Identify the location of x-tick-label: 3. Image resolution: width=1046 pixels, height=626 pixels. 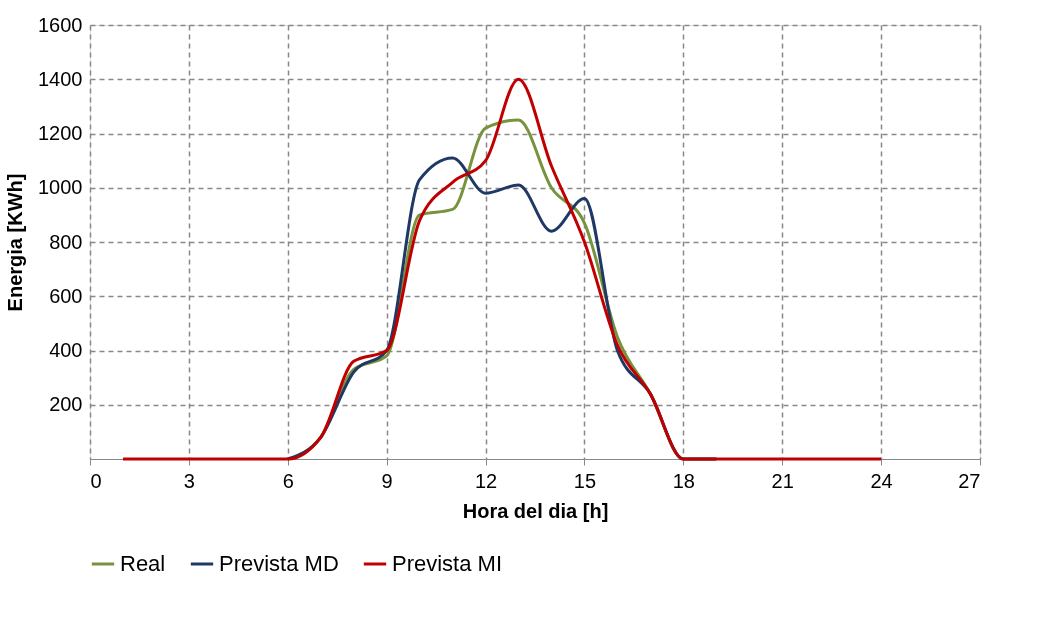
(189, 480).